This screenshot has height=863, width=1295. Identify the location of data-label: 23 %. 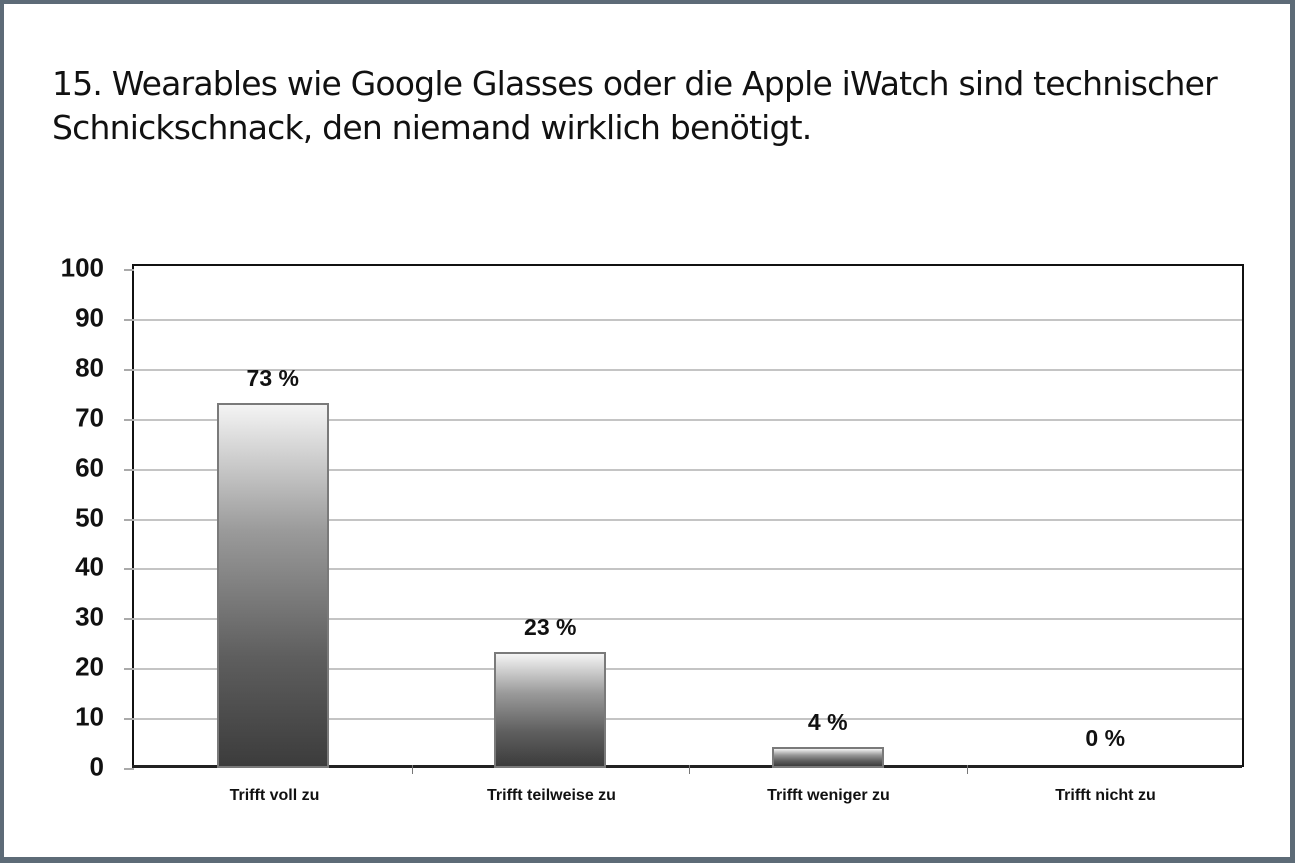
(550, 627).